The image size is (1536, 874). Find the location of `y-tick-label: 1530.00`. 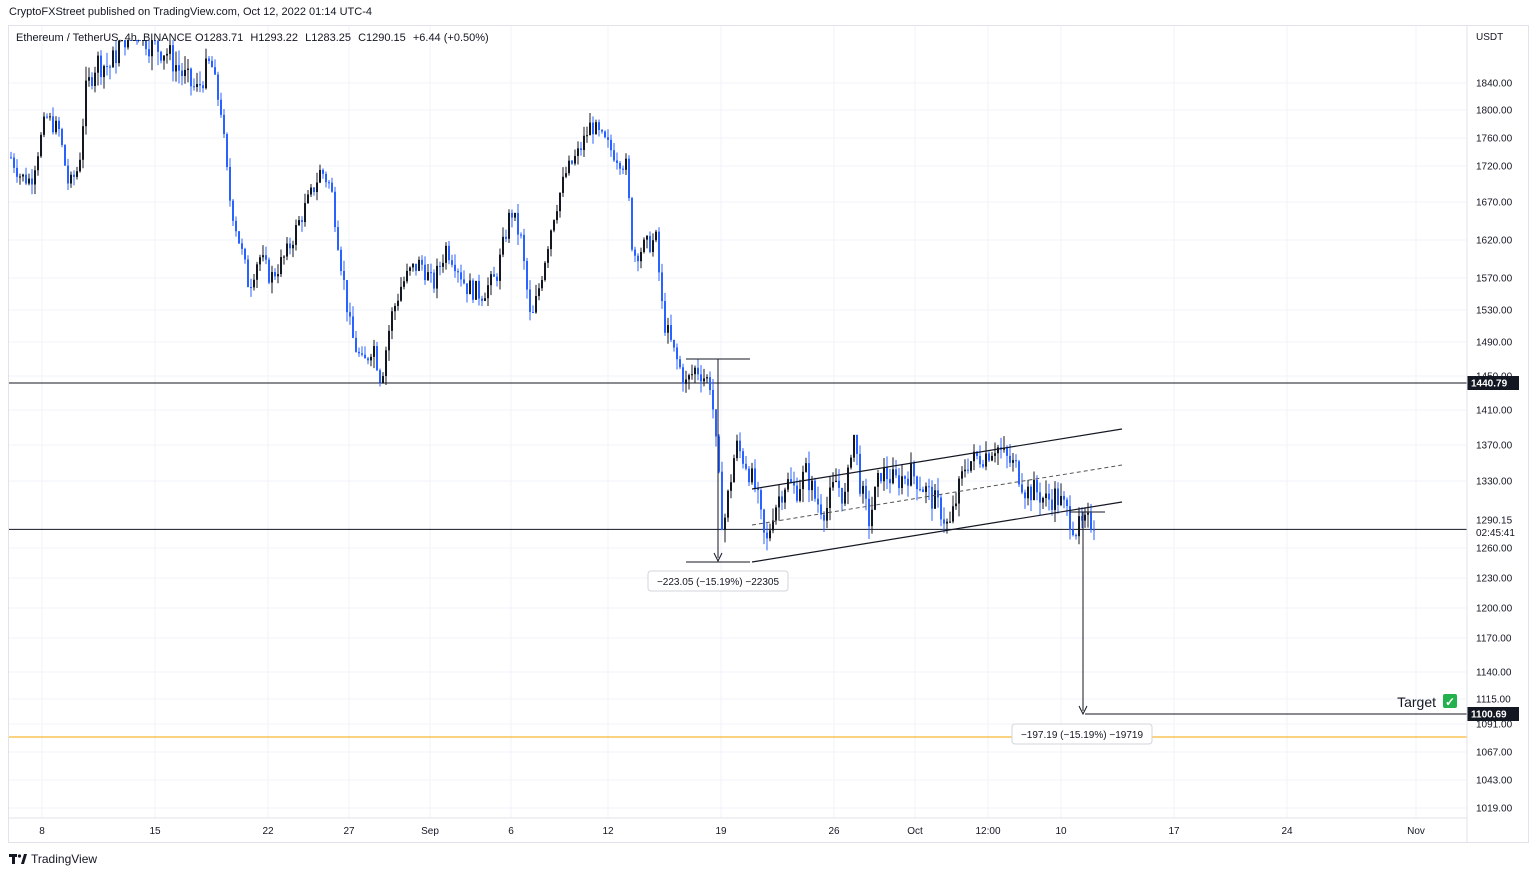

y-tick-label: 1530.00 is located at coordinates (1494, 311).